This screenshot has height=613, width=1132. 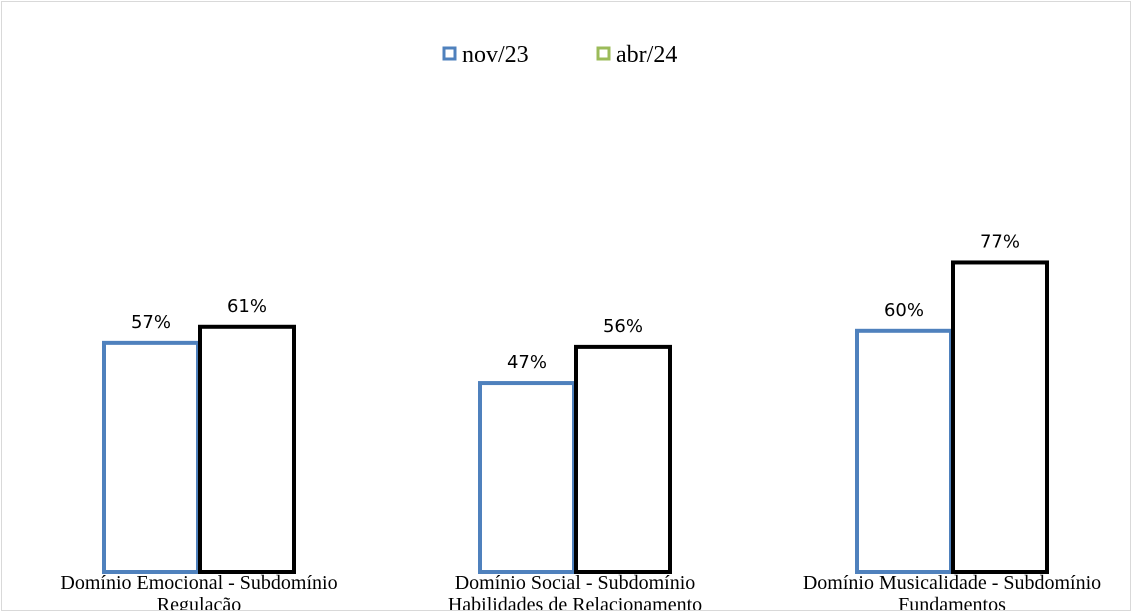 I want to click on category-label-1-line-1: Habilidades de Relacionamento, so click(x=575, y=602).